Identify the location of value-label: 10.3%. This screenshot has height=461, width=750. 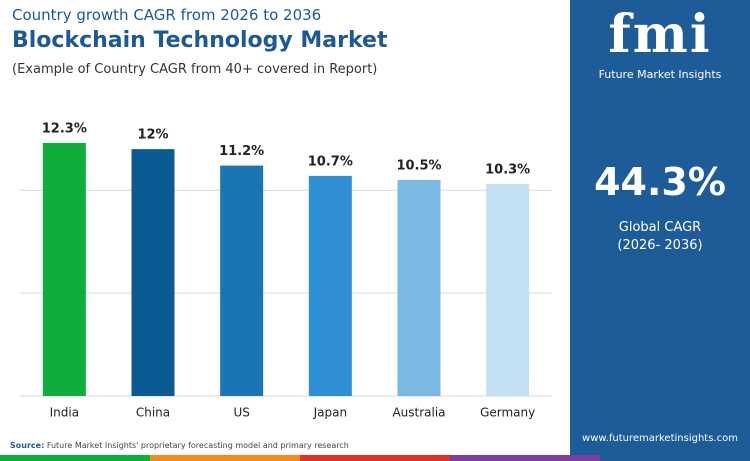
(507, 170).